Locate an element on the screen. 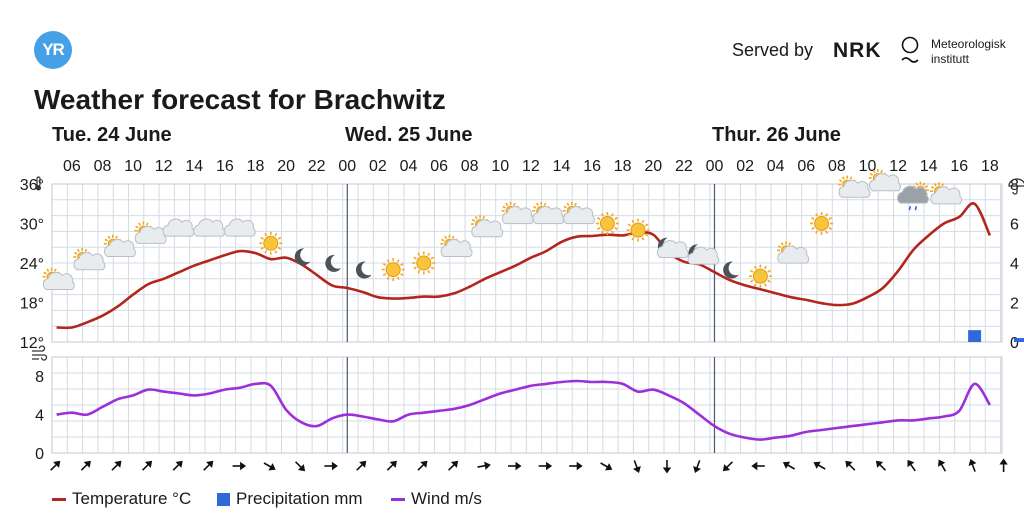  precipitation-tick-label: 2 is located at coordinates (1014, 304).